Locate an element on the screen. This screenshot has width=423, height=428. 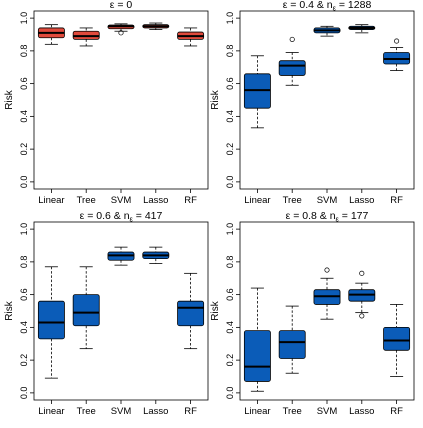
chart-title: ε = 0.4 & nε = 1288 is located at coordinates (327, 6).